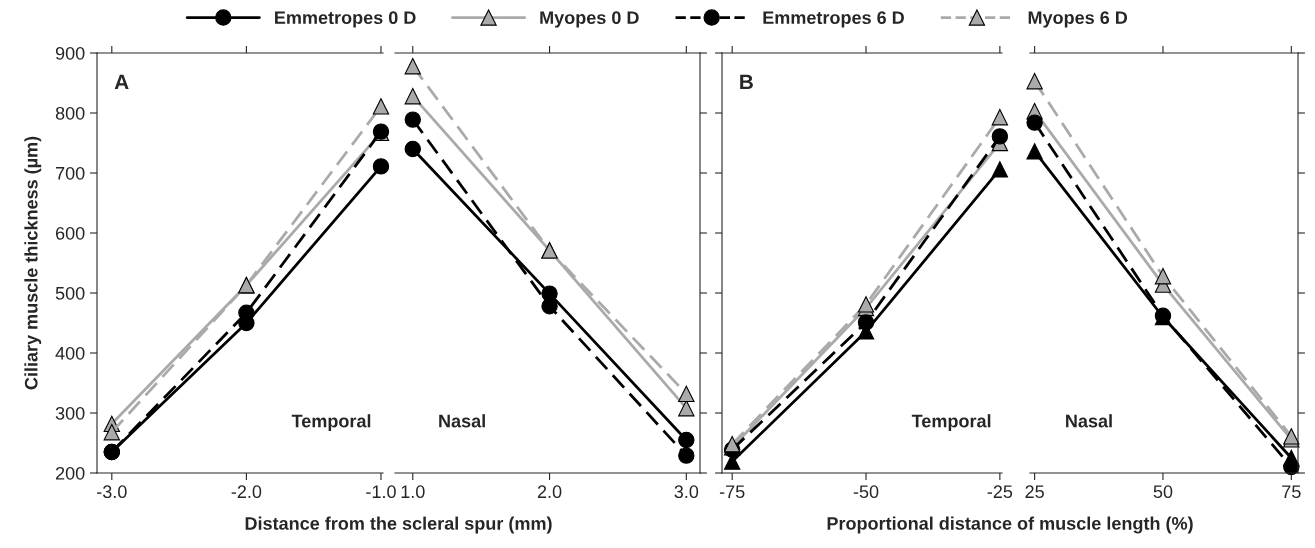 This screenshot has height=548, width=1315. Describe the element at coordinates (866, 492) in the screenshot. I see `x-tick-label: -50` at that location.